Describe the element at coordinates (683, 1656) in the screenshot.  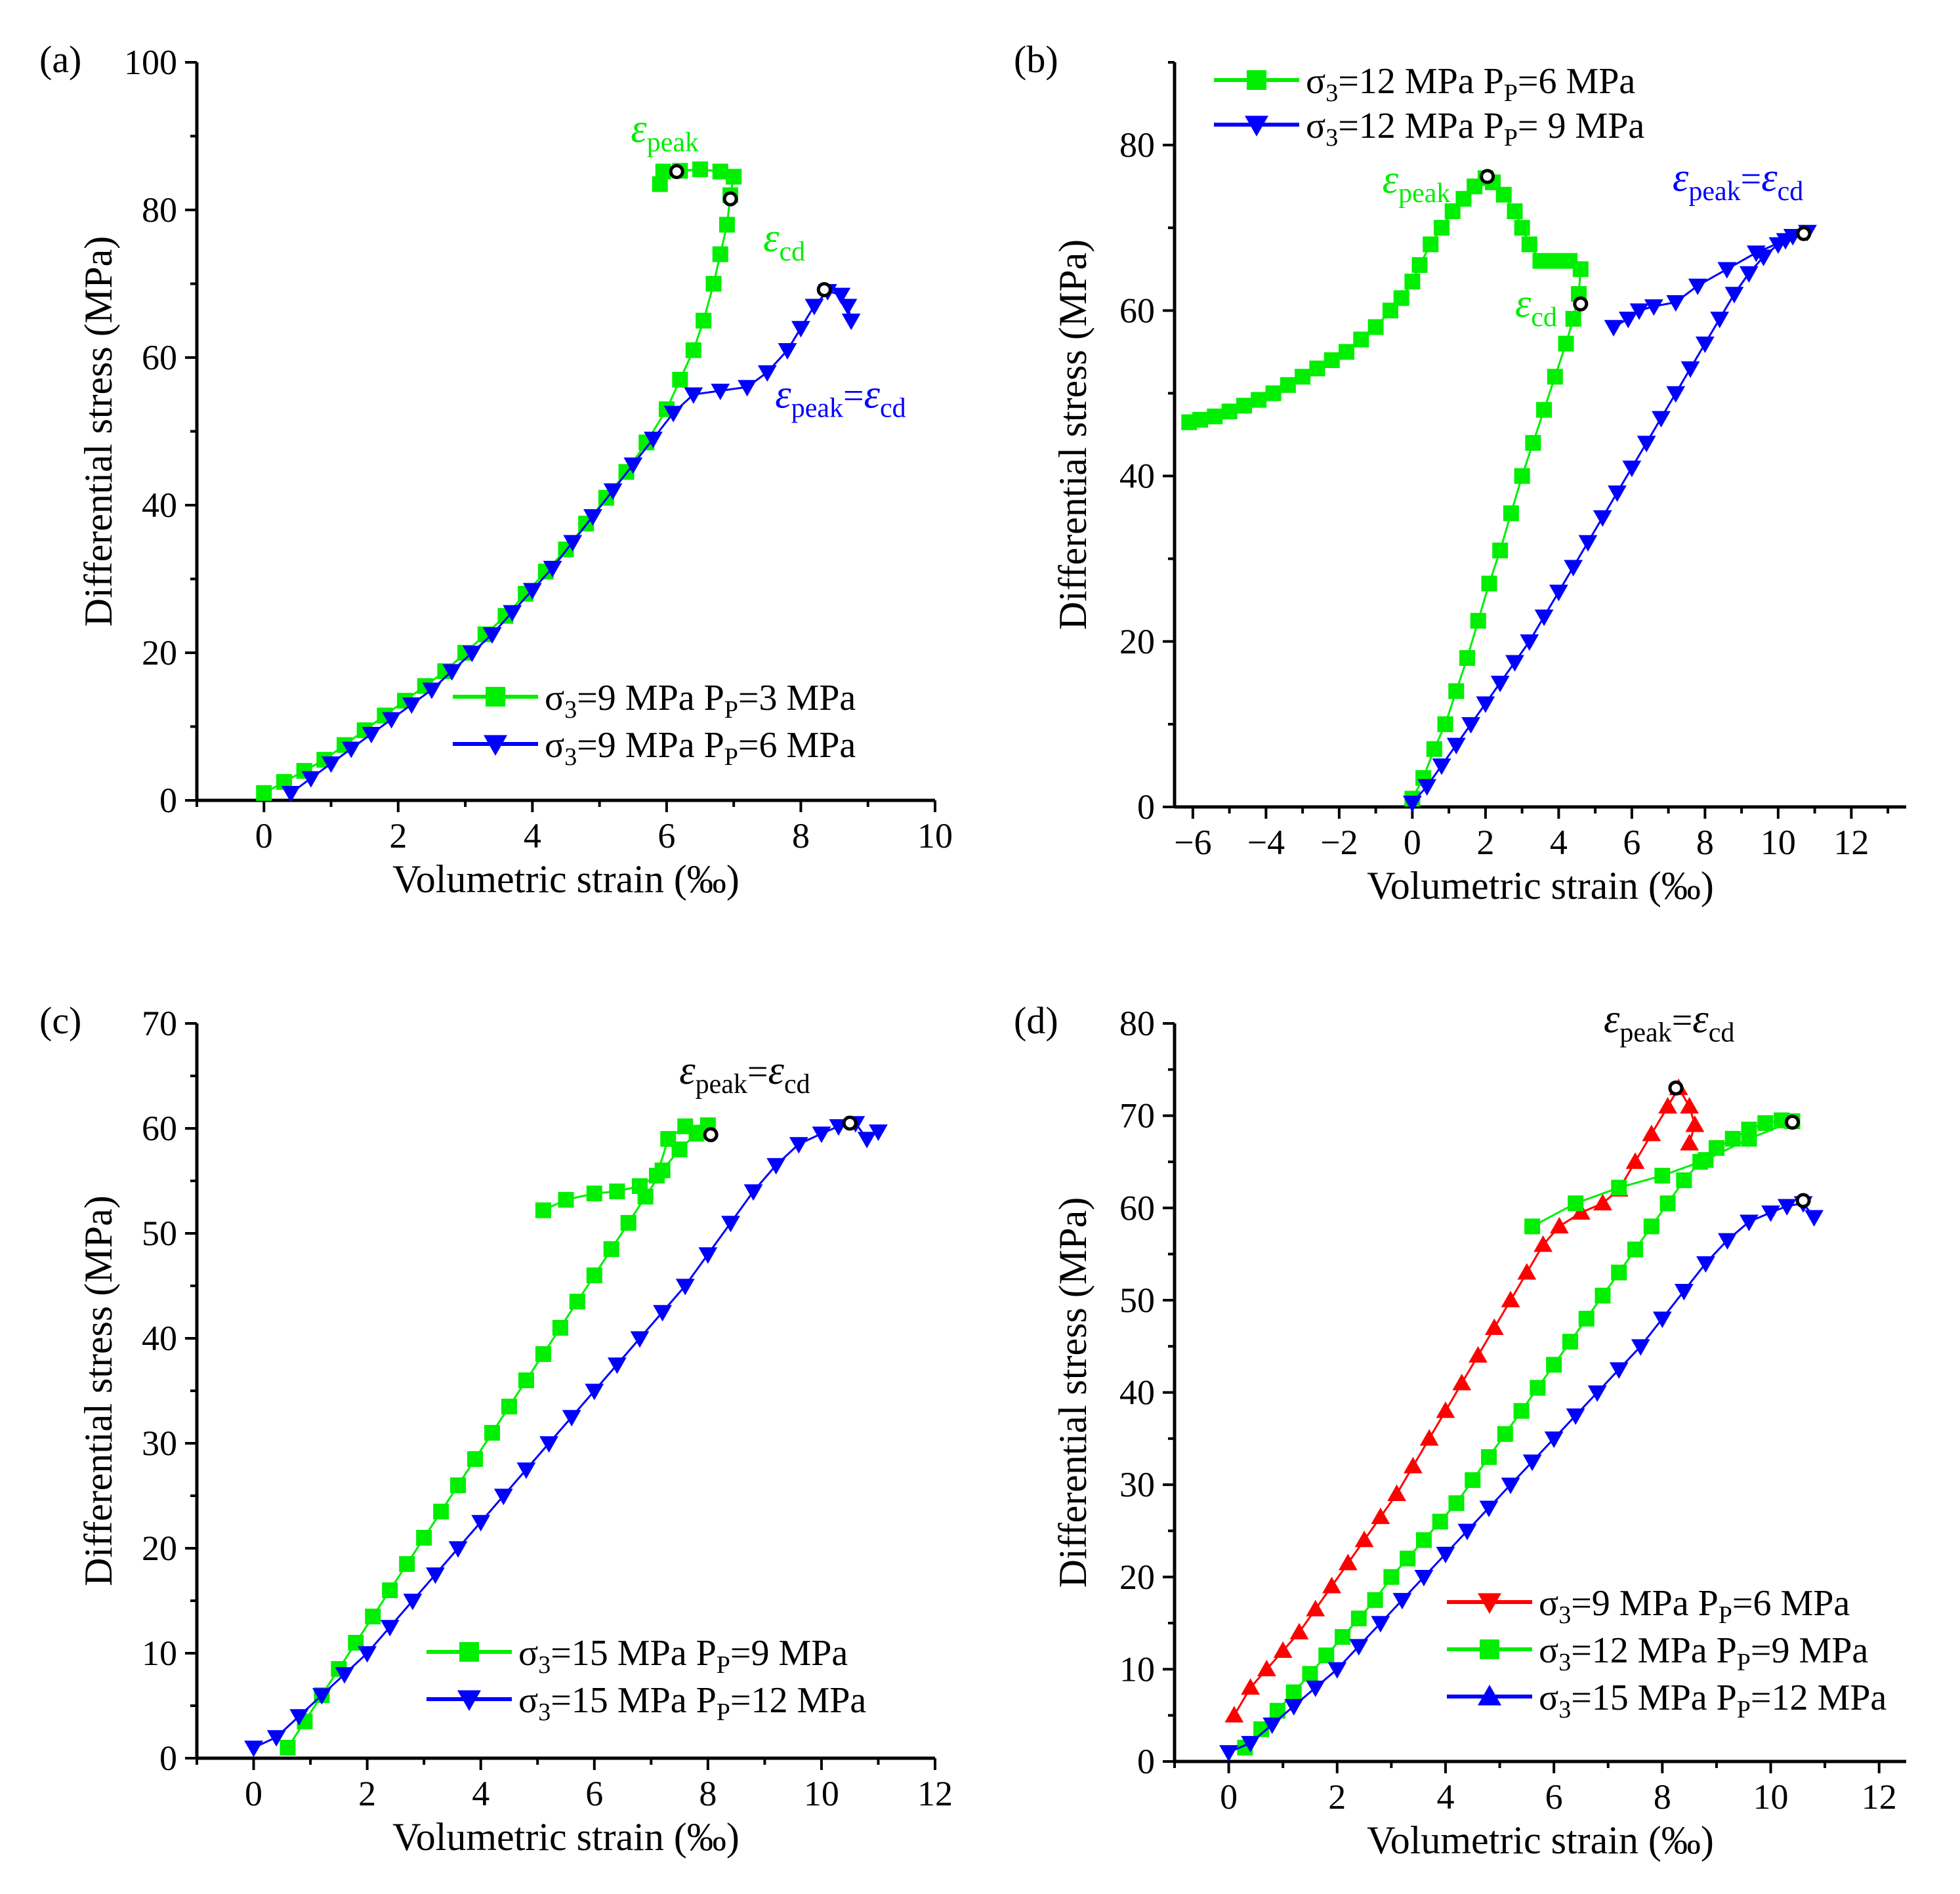
I see `legend-entry: σ3=15 MPa PP=9 MPa` at that location.